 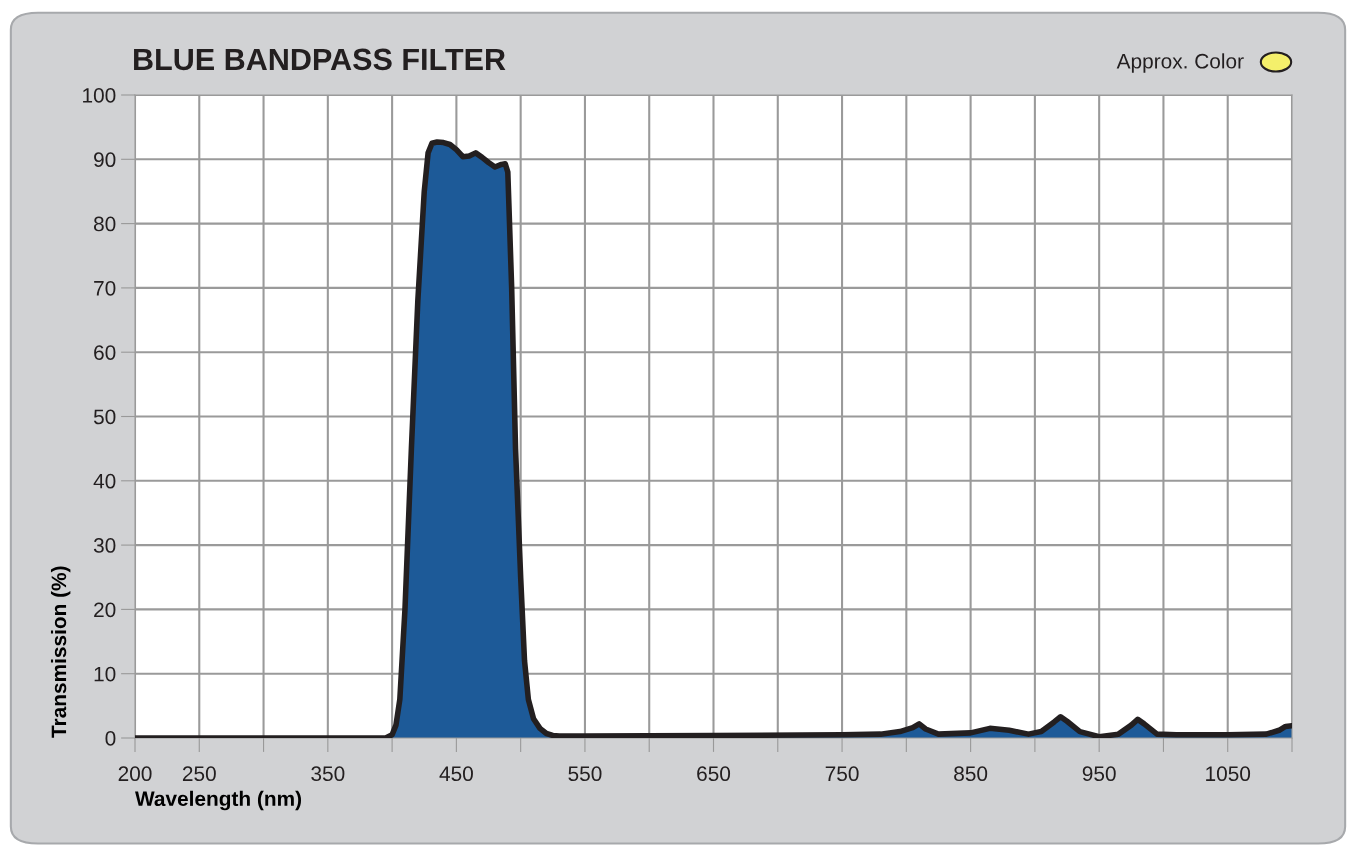 I want to click on y-tick-label: 20, so click(x=105, y=610).